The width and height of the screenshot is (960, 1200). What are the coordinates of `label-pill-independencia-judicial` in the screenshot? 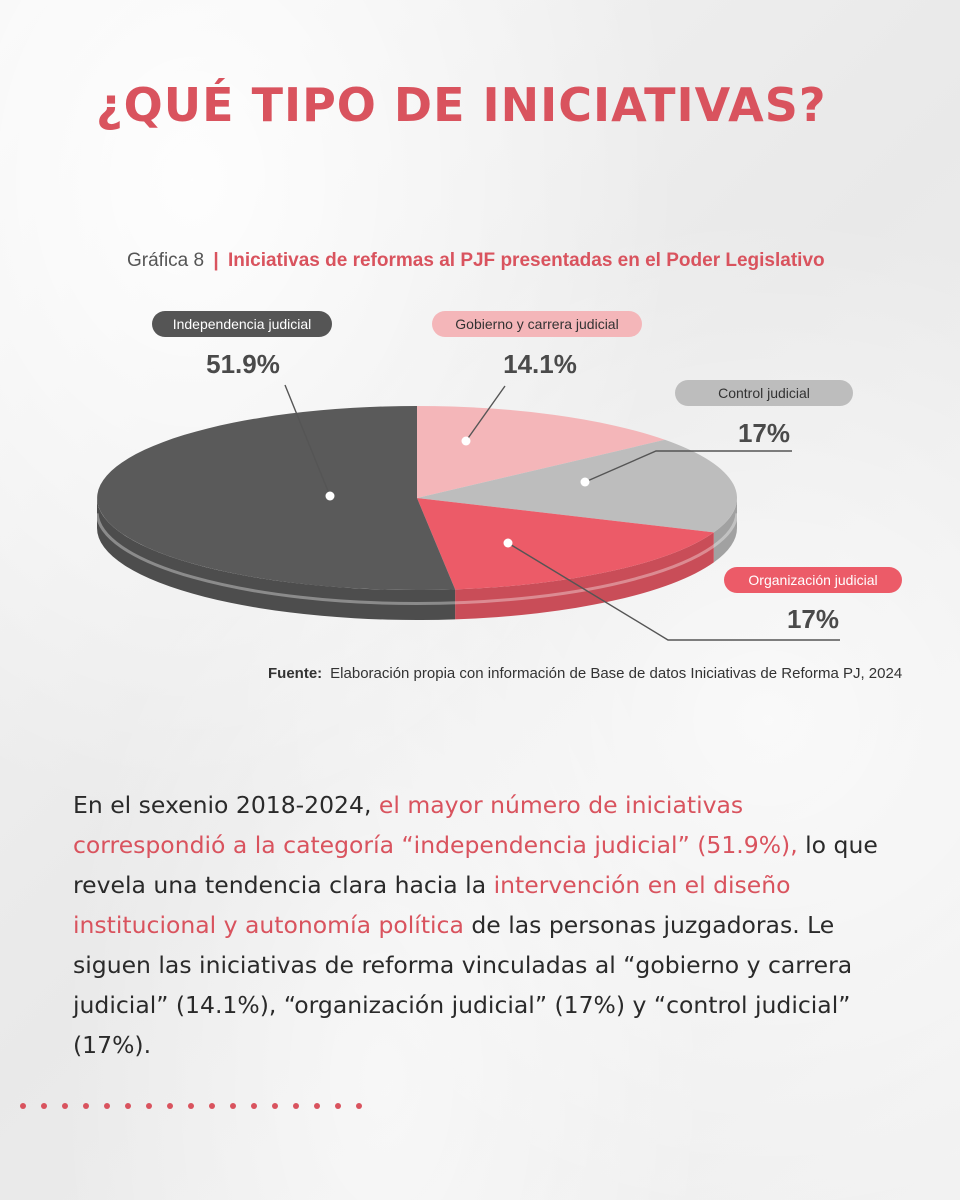 It's located at (242, 324).